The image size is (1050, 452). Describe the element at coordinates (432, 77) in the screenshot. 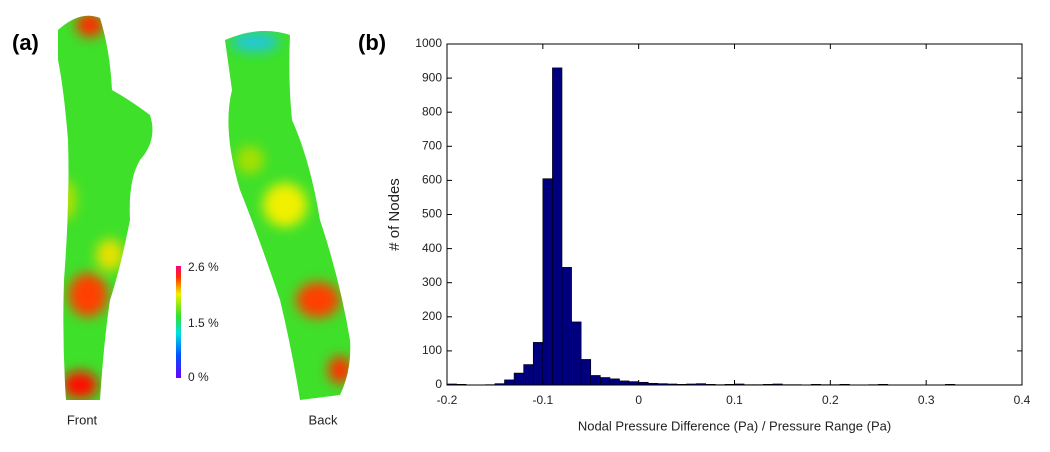

I see `y-tick-label: 900` at that location.